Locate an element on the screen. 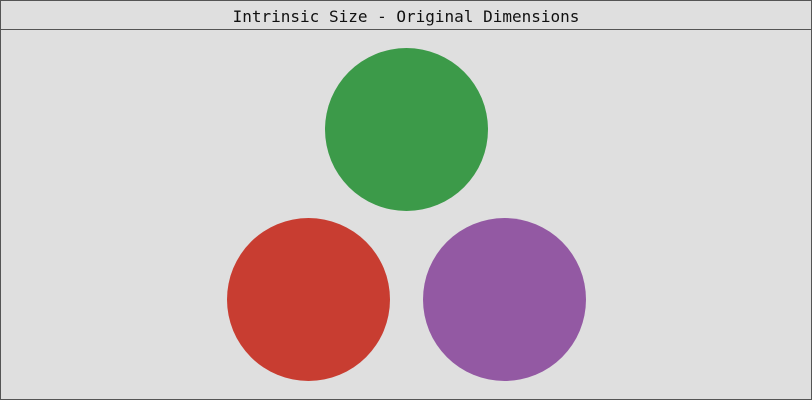  window-title: Intrinsic Size - Original Dimensions is located at coordinates (406, 16).